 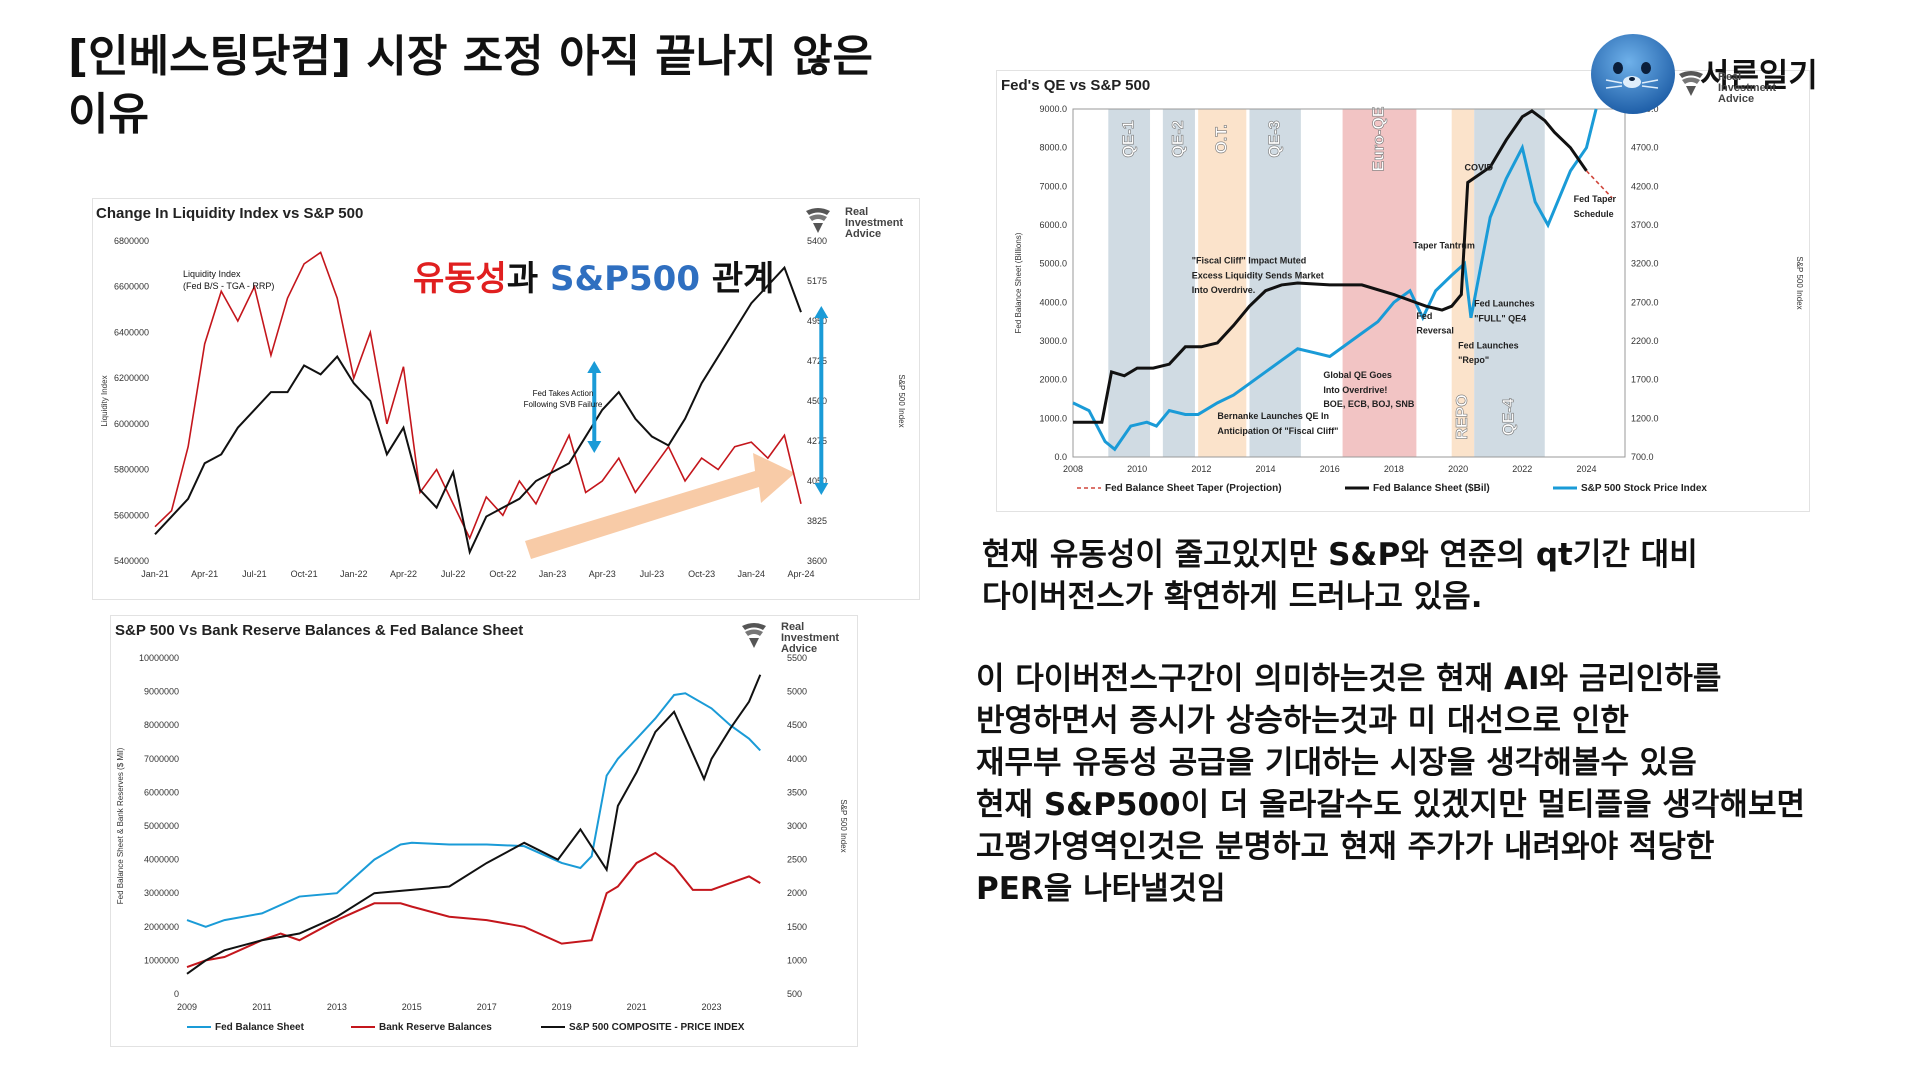 I want to click on x-tick-label: 2020, so click(x=1458, y=469).